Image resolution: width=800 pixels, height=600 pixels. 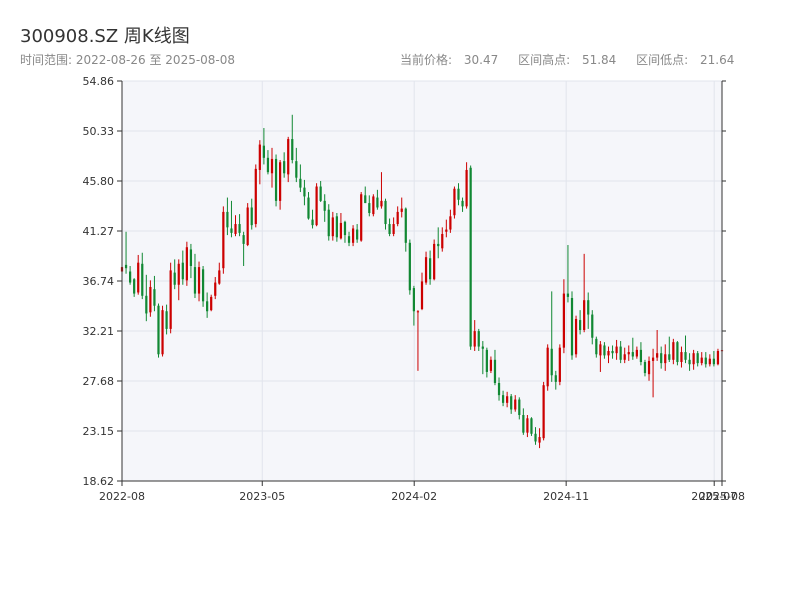 What do you see at coordinates (414, 496) in the screenshot?
I see `x-tick-label: 2024-02` at bounding box center [414, 496].